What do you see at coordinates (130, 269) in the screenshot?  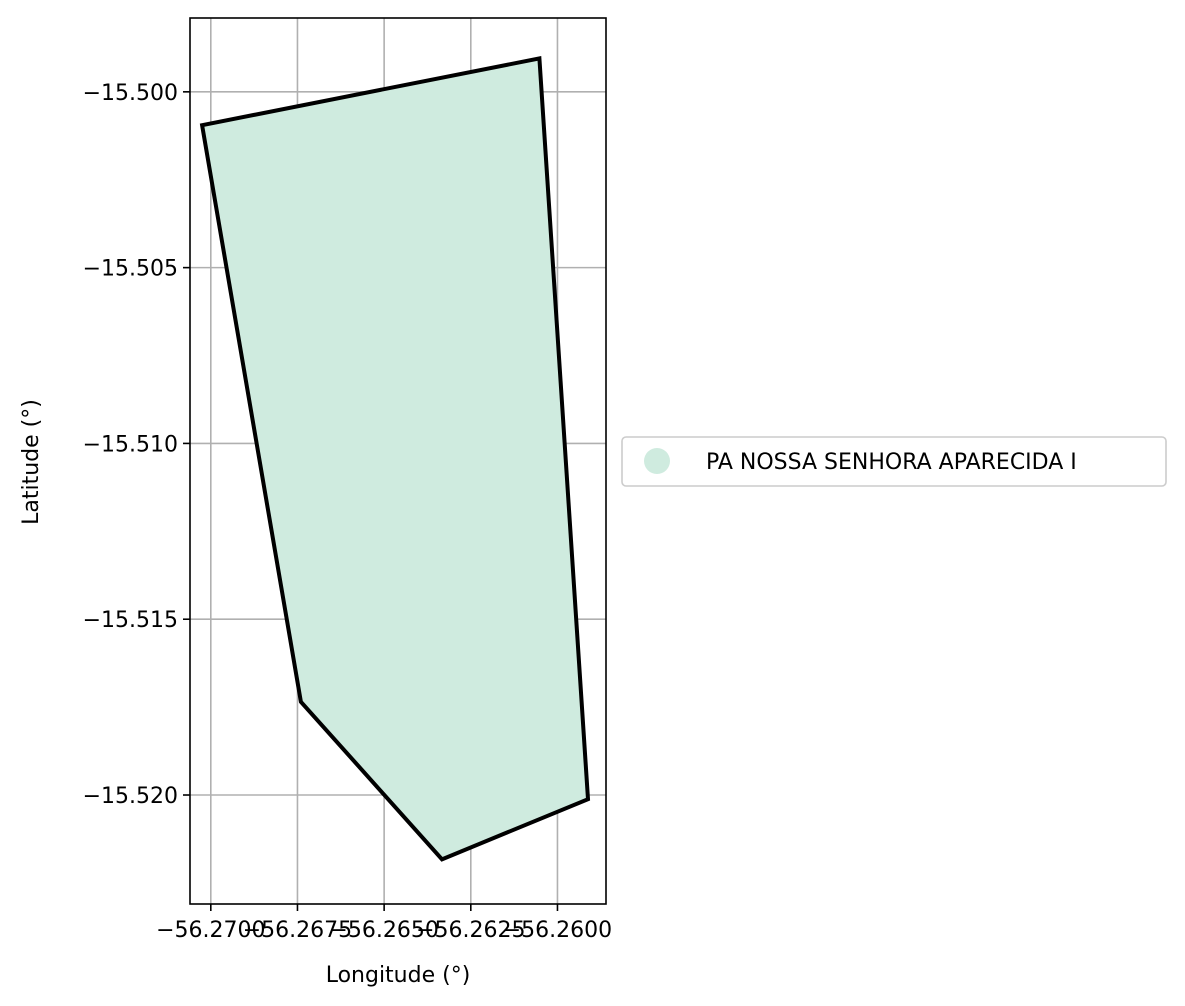 I see `y-tick-label: −15.505` at bounding box center [130, 269].